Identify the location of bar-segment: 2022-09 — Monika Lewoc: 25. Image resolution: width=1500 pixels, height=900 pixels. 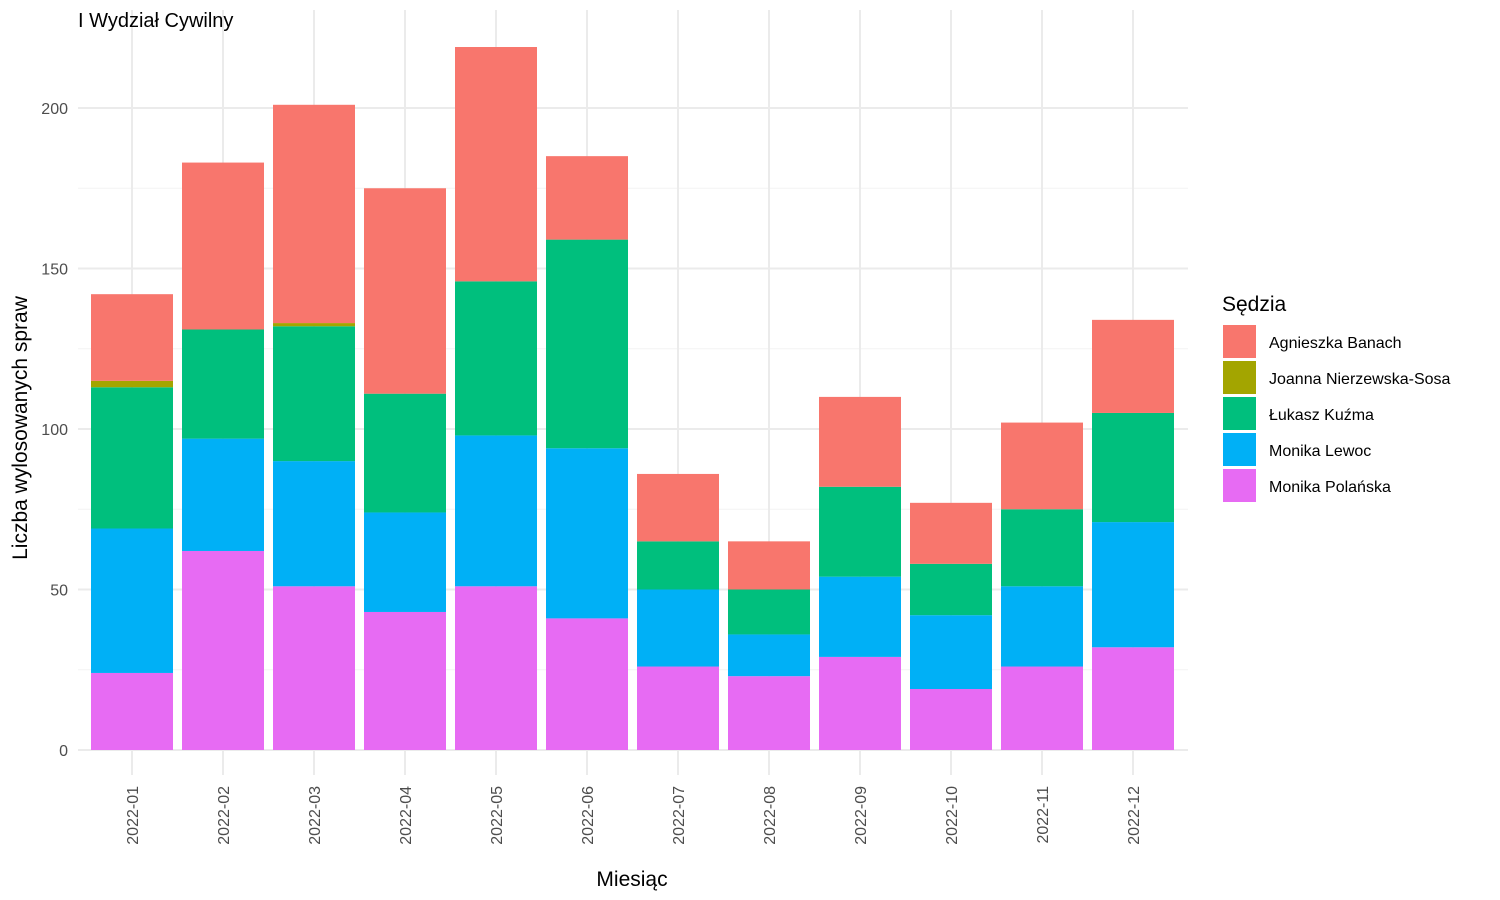
(860, 616).